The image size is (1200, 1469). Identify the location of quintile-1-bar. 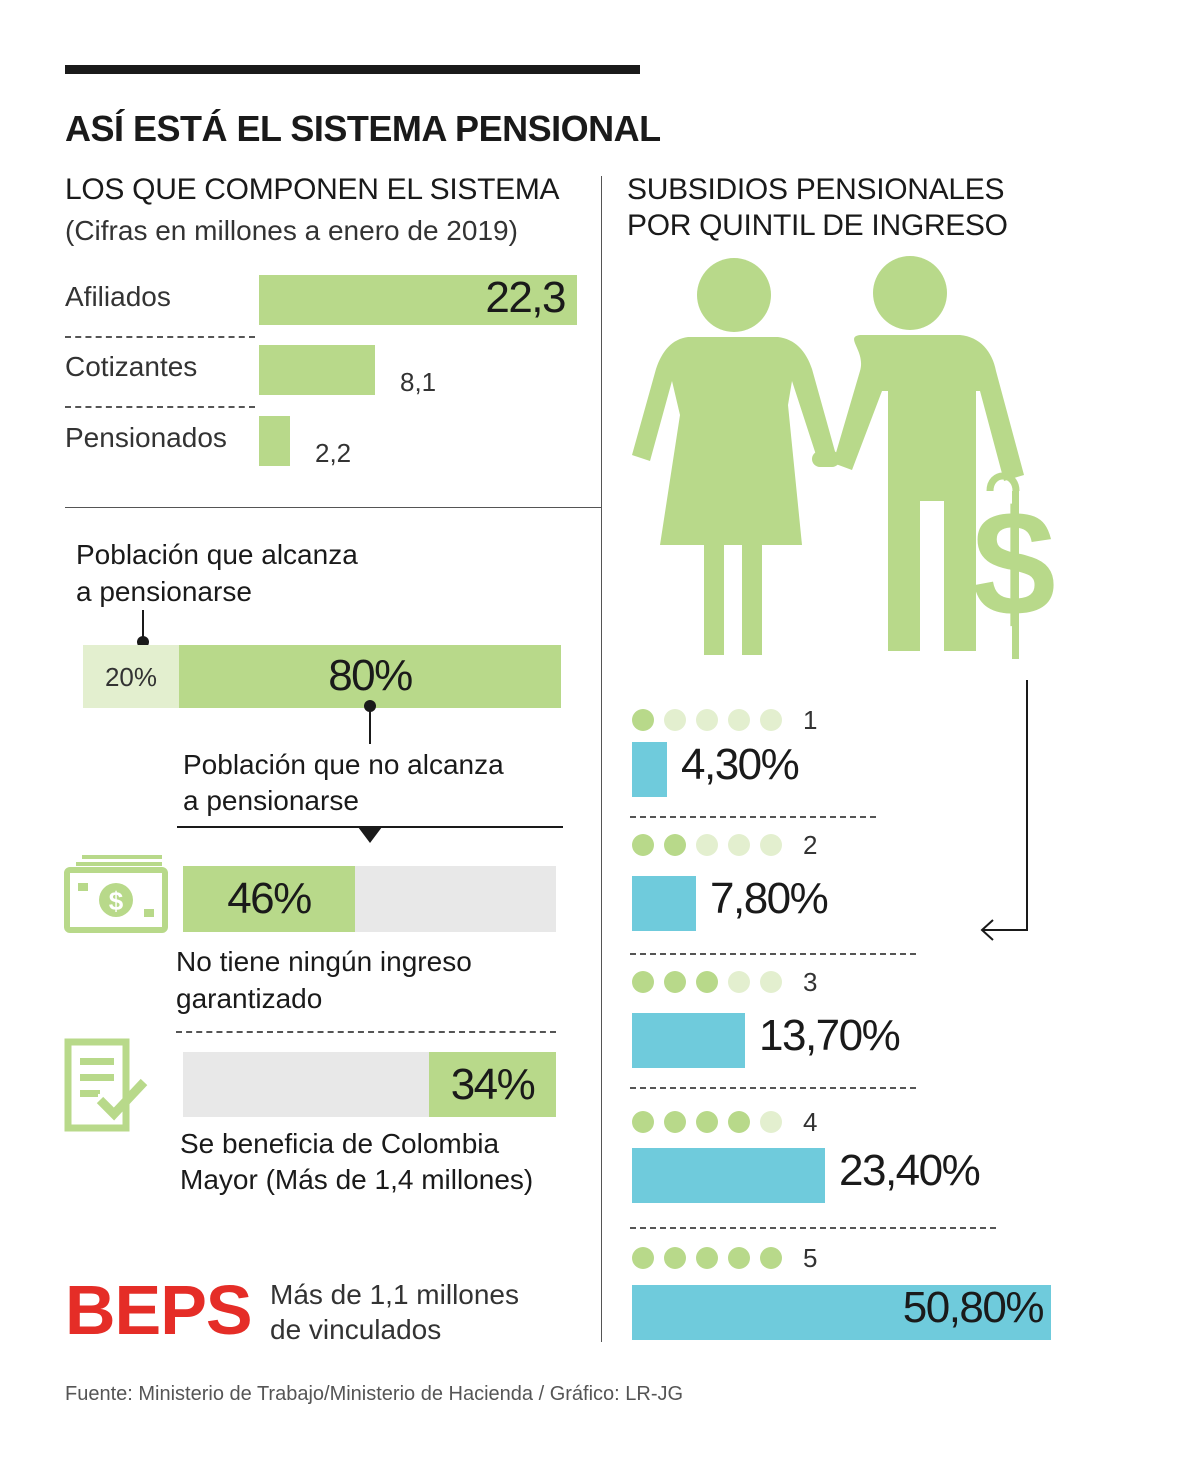
(649, 769).